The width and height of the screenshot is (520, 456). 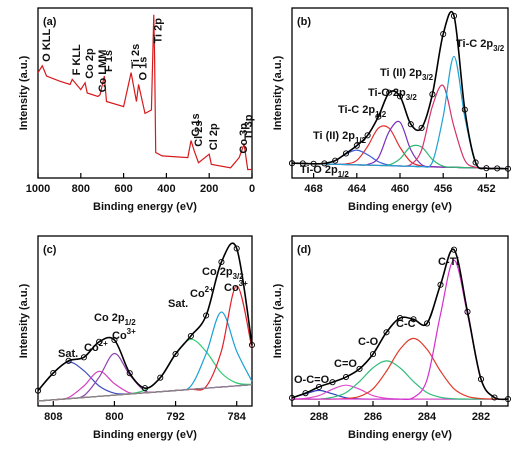 What do you see at coordinates (357, 189) in the screenshot?
I see `x-tick-label: 464` at bounding box center [357, 189].